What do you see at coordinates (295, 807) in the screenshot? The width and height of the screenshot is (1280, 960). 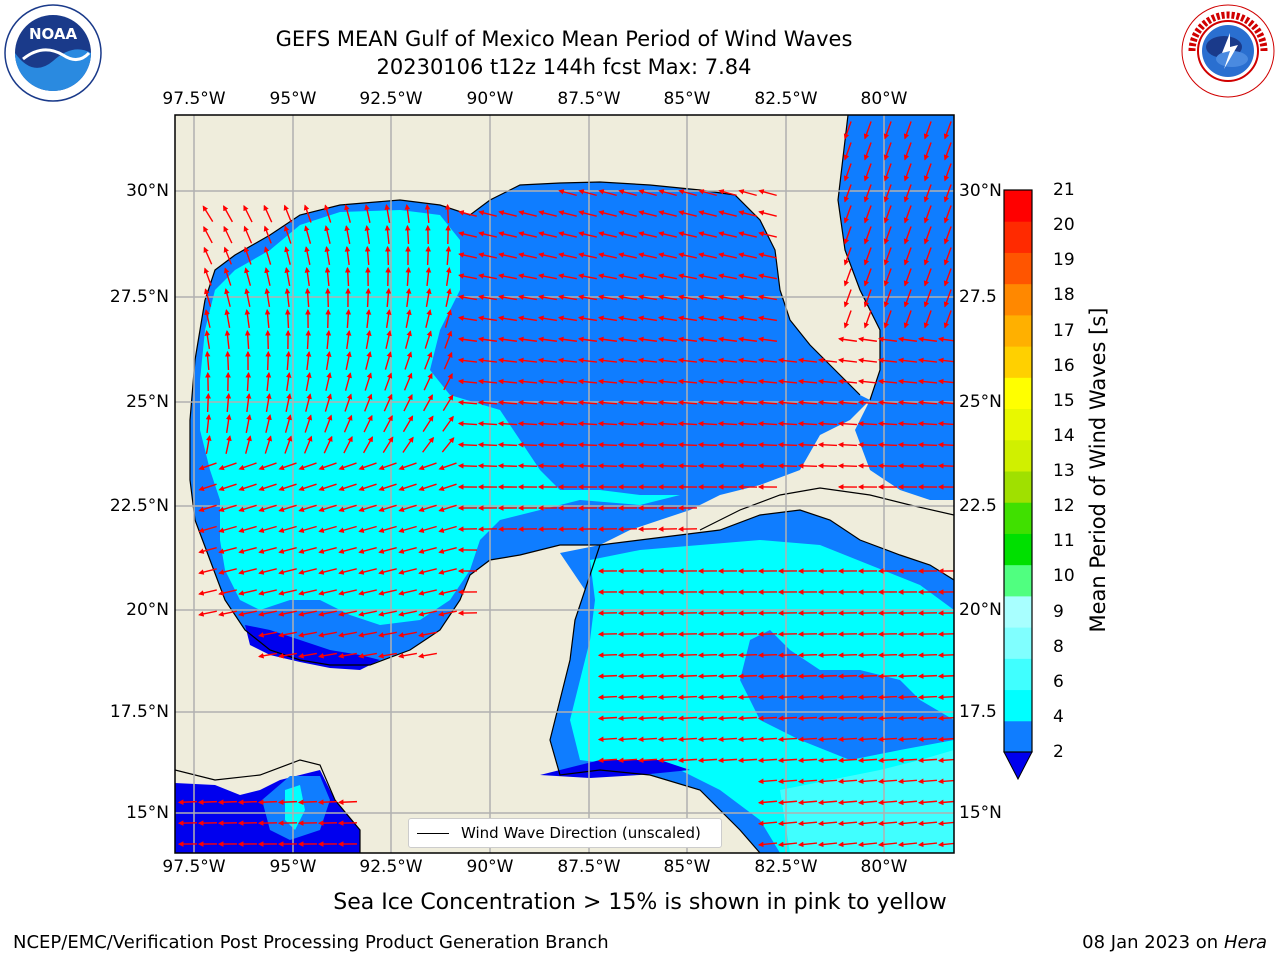 I see `pacific-water-cyan` at bounding box center [295, 807].